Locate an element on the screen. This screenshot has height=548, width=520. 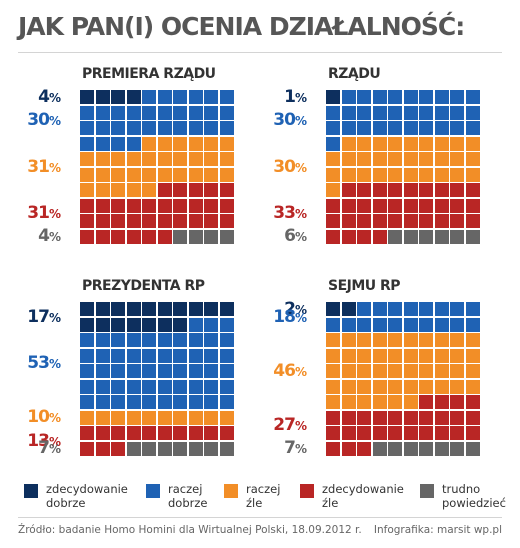
percent-label-raczej-zle: 30% is located at coordinates (285, 167).